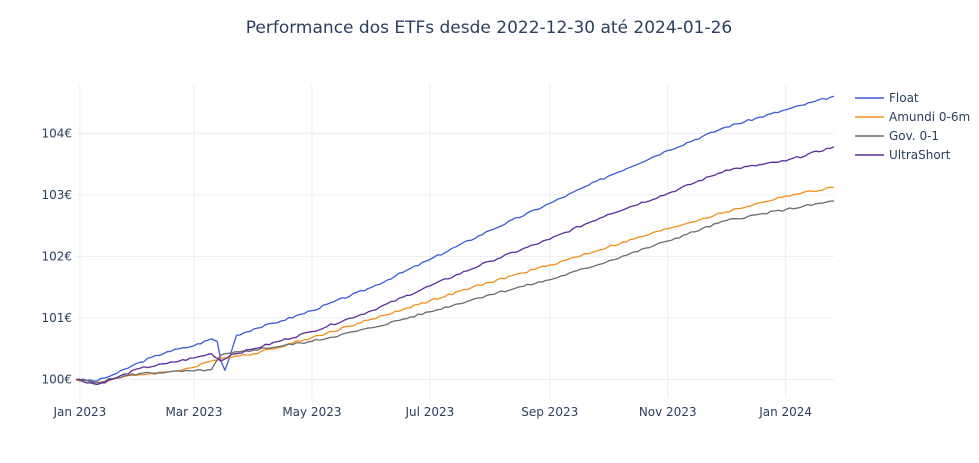  What do you see at coordinates (785, 412) in the screenshot?
I see `x-tick-label: Jan 2024` at bounding box center [785, 412].